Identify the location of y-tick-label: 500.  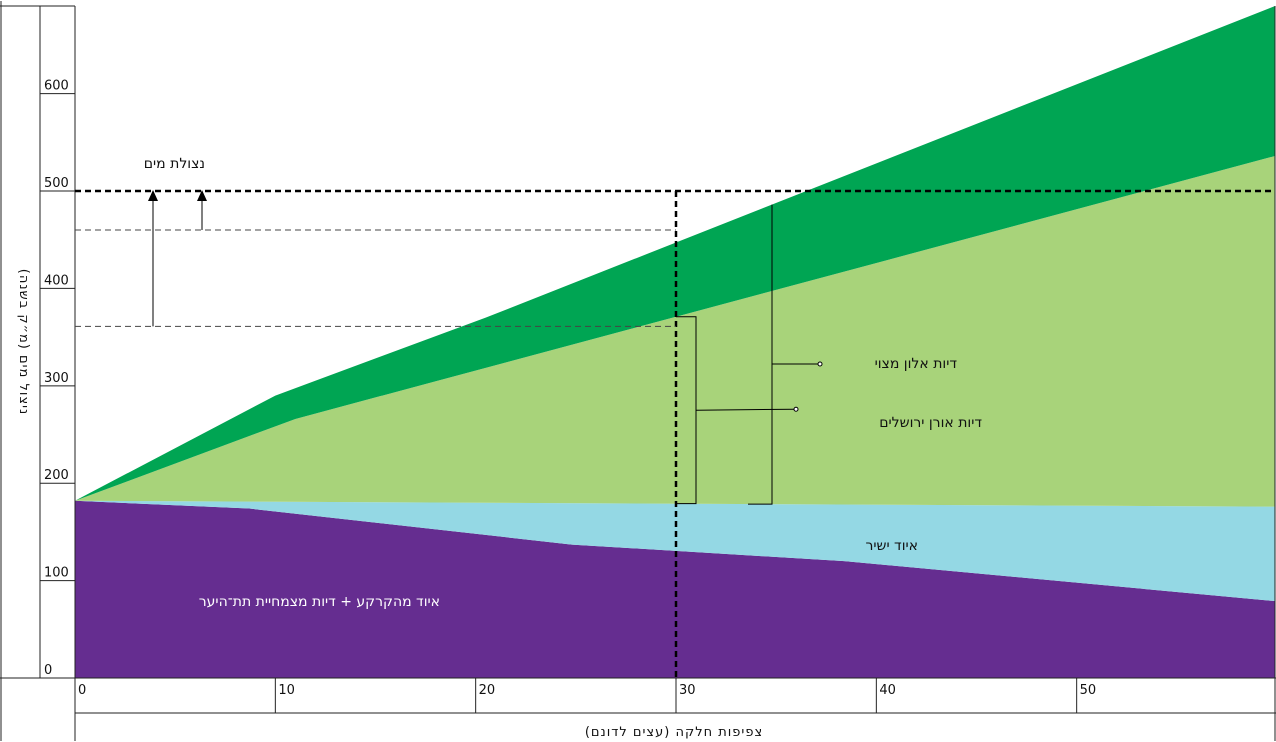
(56, 183).